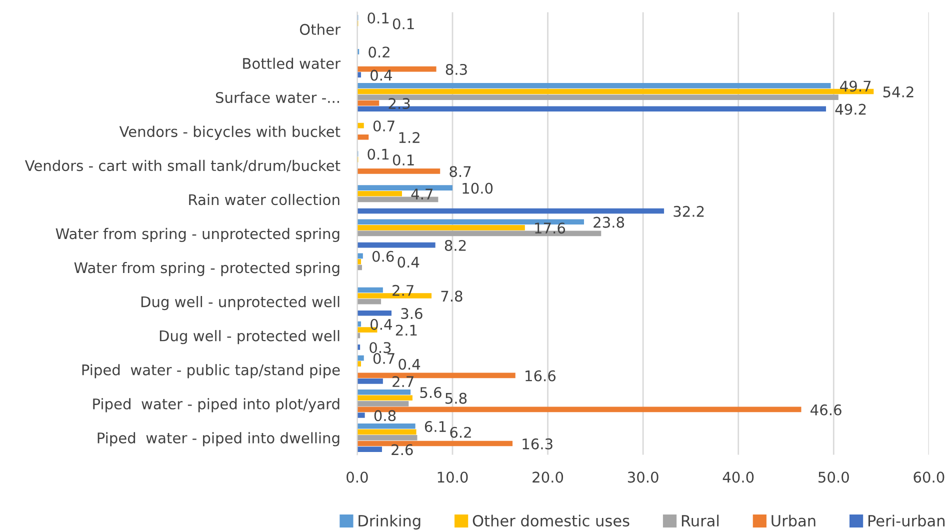 The image size is (945, 530). I want to click on y-tick-label: Piped water - piped into dwelling, so click(219, 439).